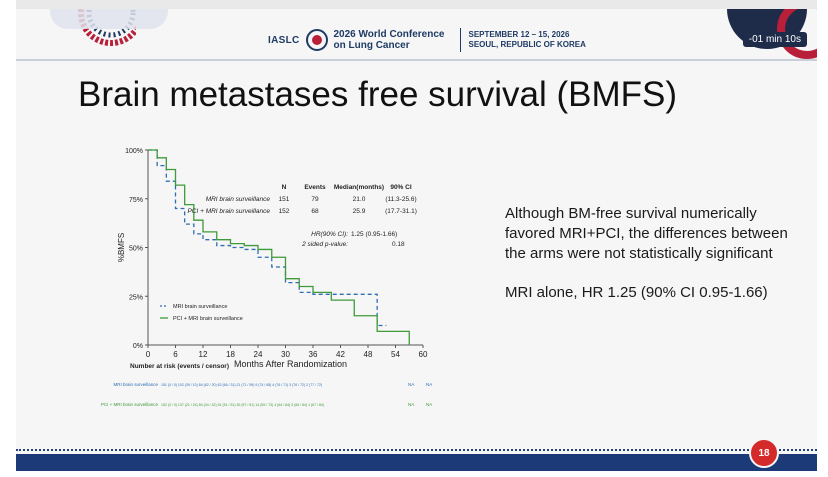 The width and height of the screenshot is (828, 477). Describe the element at coordinates (359, 187) in the screenshot. I see `stats-table-header: Median(months)` at that location.